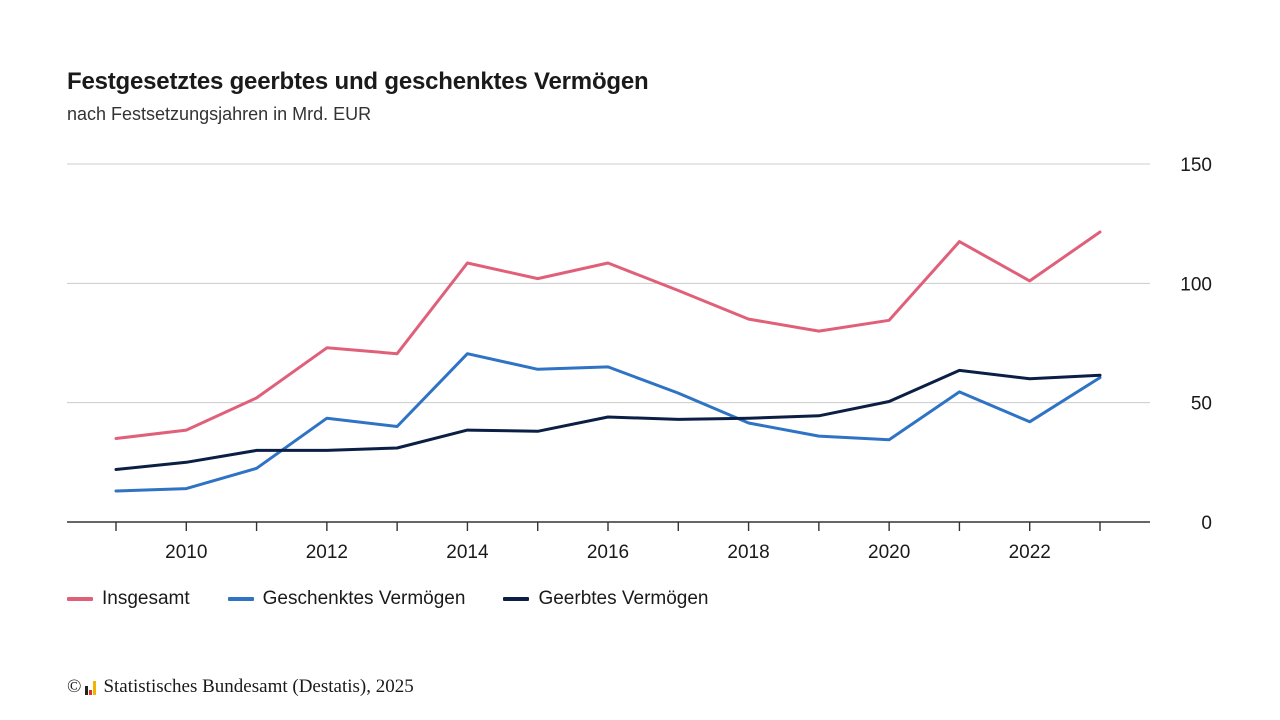  What do you see at coordinates (186, 552) in the screenshot?
I see `x-tick-label: 2010` at bounding box center [186, 552].